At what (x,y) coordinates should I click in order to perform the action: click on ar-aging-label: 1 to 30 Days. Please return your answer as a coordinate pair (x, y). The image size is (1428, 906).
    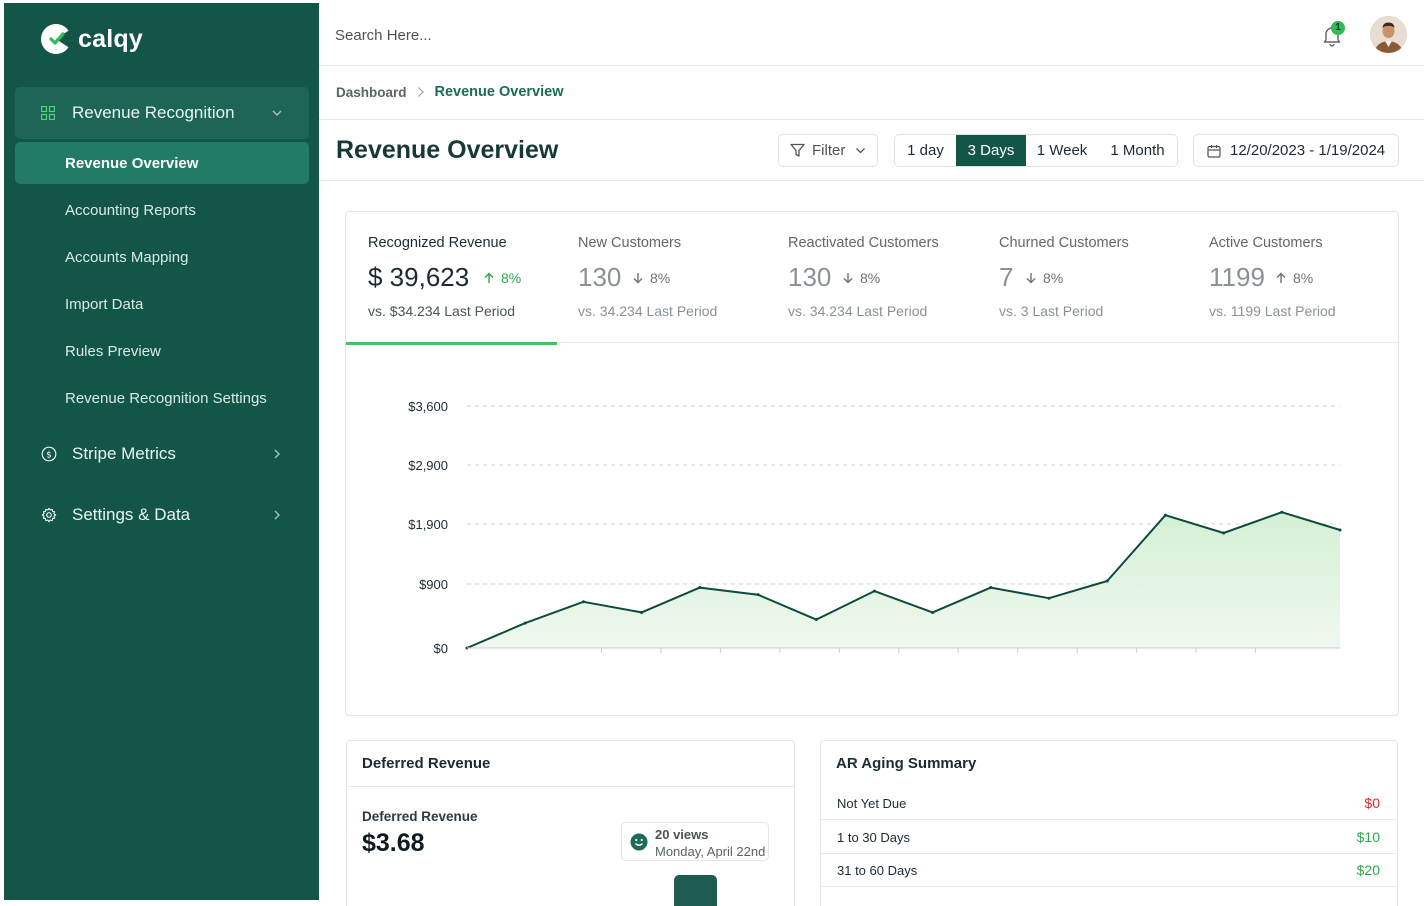
    Looking at the image, I should click on (873, 837).